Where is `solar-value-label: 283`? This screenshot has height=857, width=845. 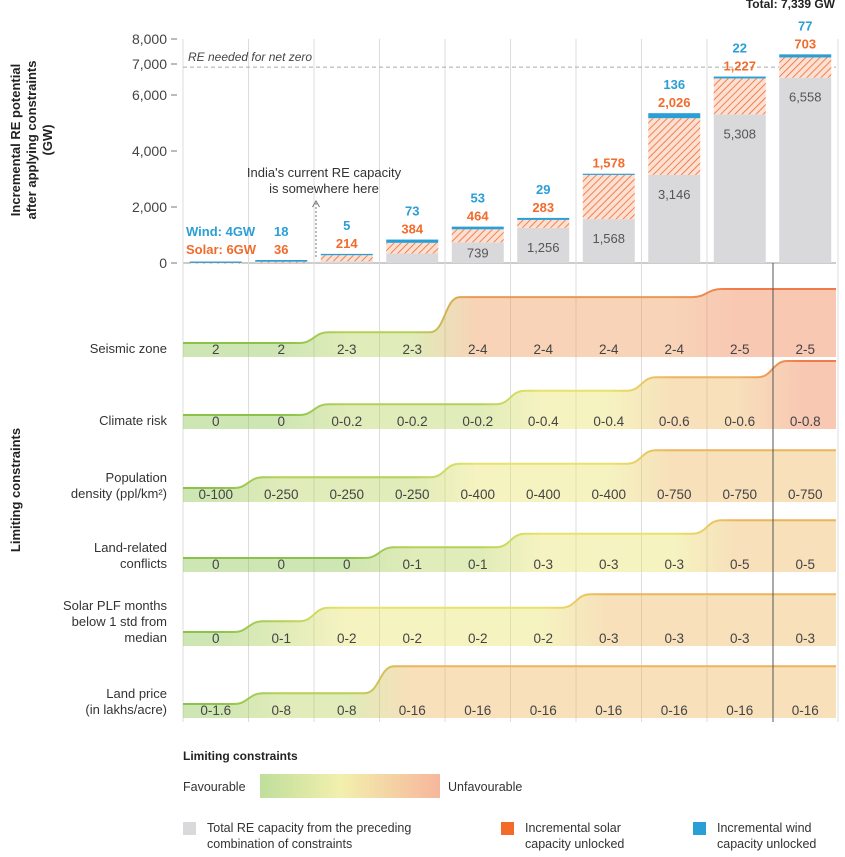
solar-value-label: 283 is located at coordinates (543, 207).